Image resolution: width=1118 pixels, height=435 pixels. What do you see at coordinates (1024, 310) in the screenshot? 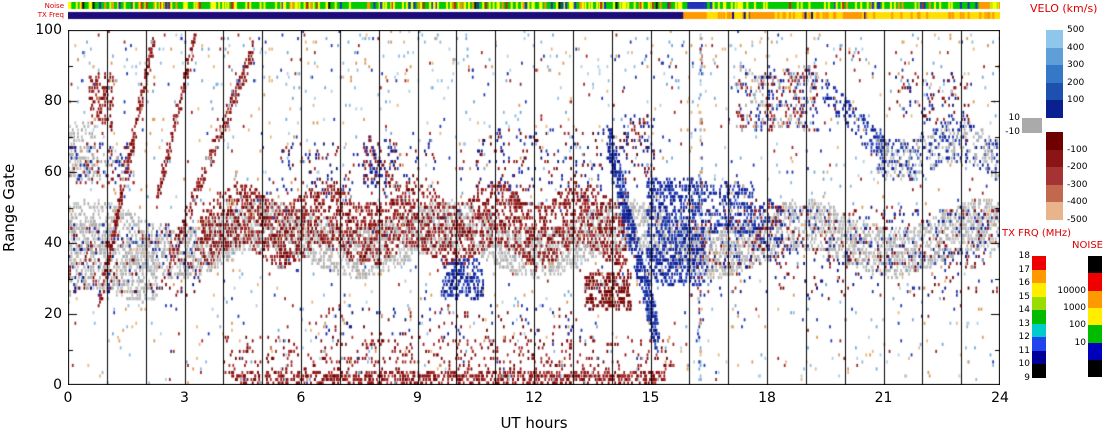
I see `txfrq-scale-label: 14` at bounding box center [1024, 310].